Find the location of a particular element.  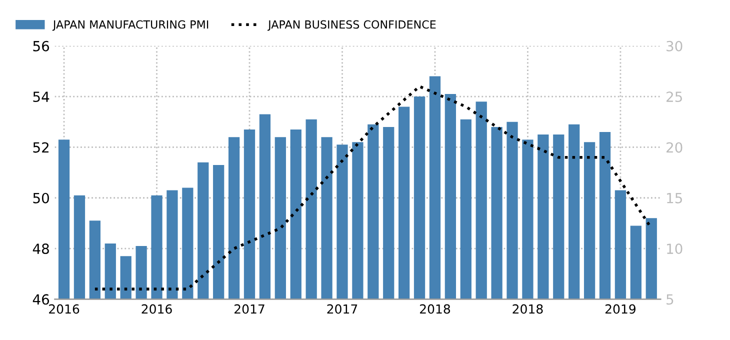

legend-label: JAPAN MANUFACTURING PMI is located at coordinates (130, 25).